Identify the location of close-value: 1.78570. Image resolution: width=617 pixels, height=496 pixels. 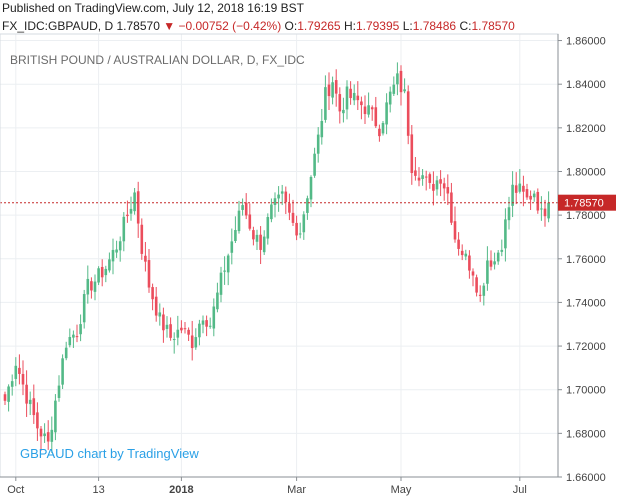
(493, 26).